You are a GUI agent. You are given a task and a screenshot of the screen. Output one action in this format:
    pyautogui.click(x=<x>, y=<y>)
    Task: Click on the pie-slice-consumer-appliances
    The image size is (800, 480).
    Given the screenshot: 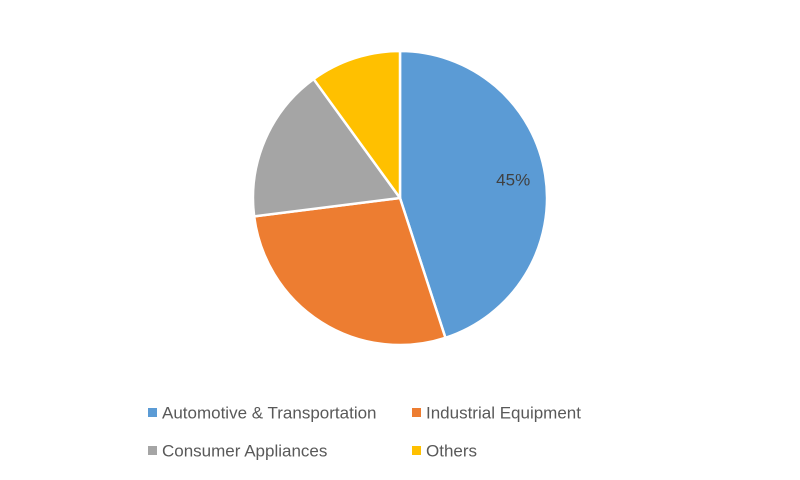 What is the action you would take?
    pyautogui.click(x=326, y=147)
    